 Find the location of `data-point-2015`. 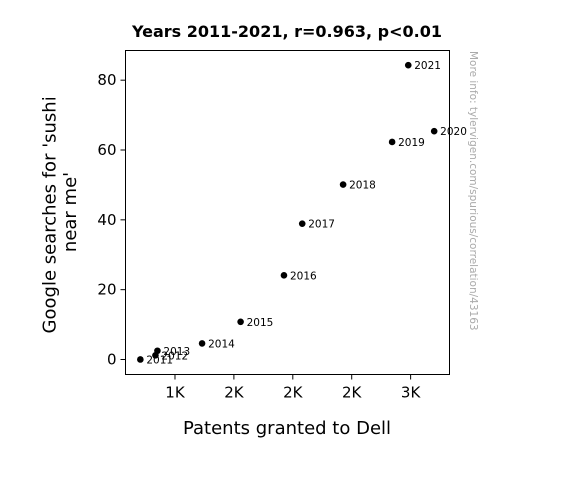

data-point-2015 is located at coordinates (240, 322).